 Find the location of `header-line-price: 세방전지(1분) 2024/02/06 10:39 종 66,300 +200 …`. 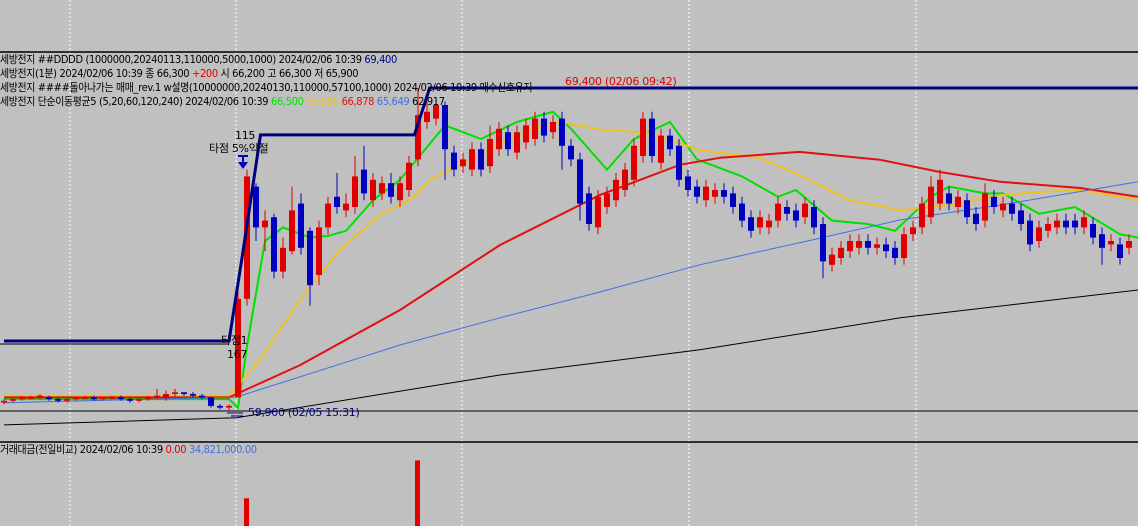

header-line-price: 세방전지(1분) 2024/02/06 10:39 종 66,300 +200 … is located at coordinates (179, 73).